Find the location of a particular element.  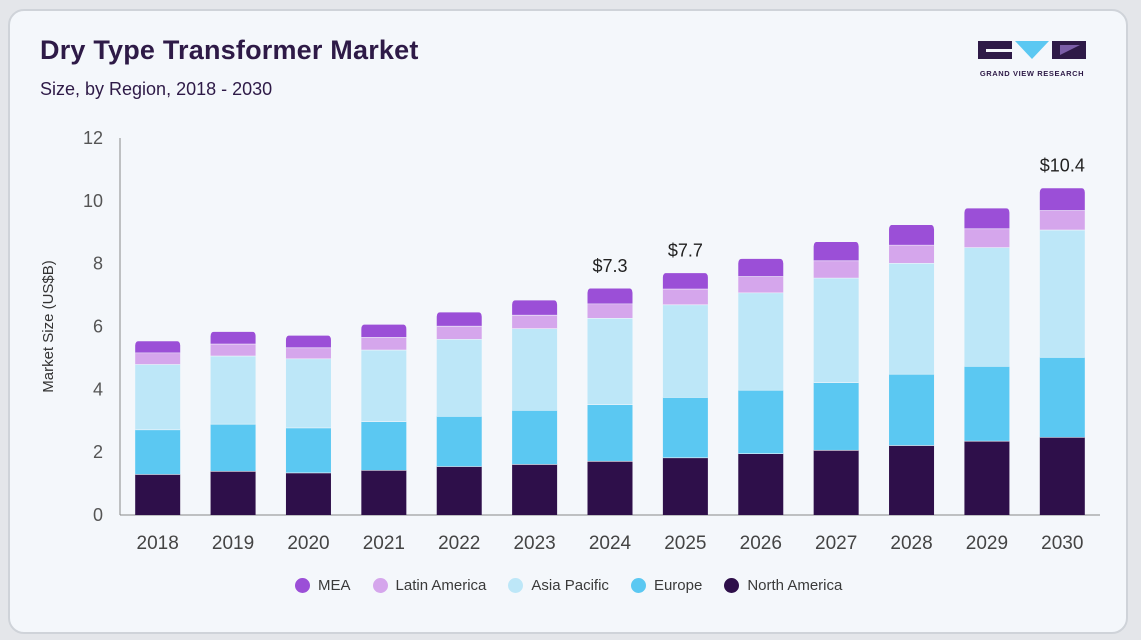

legend-label: Asia Pacific is located at coordinates (570, 585).